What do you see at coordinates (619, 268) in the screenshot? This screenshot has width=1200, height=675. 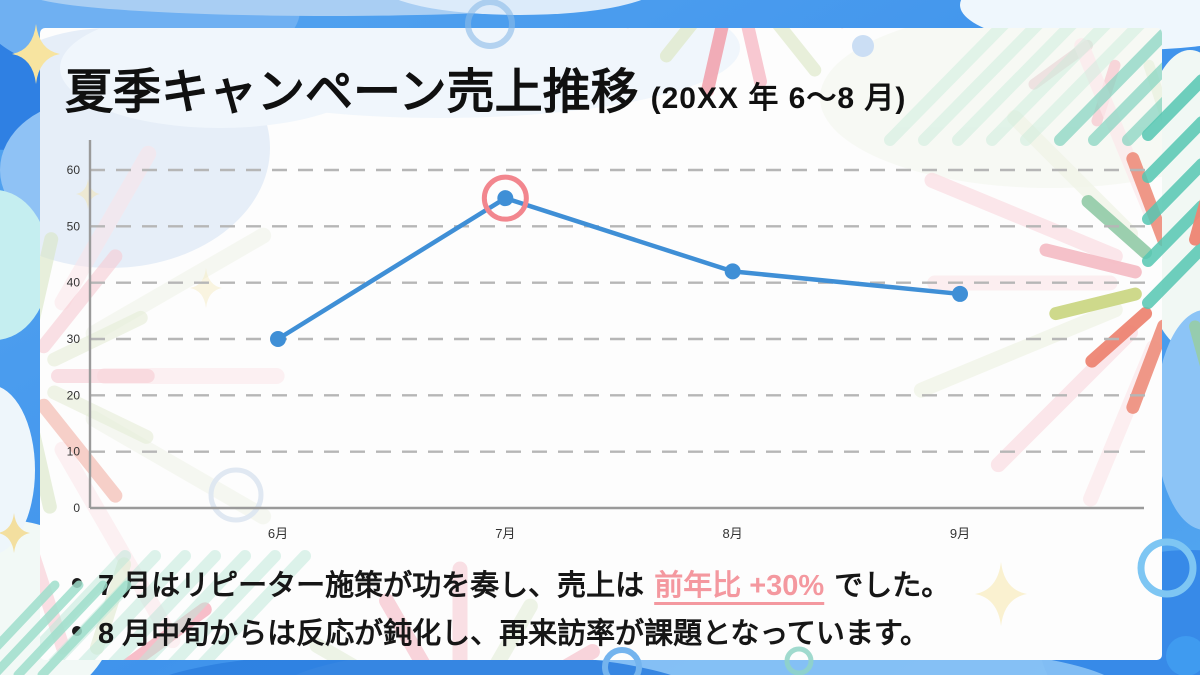 I see `sales-line` at bounding box center [619, 268].